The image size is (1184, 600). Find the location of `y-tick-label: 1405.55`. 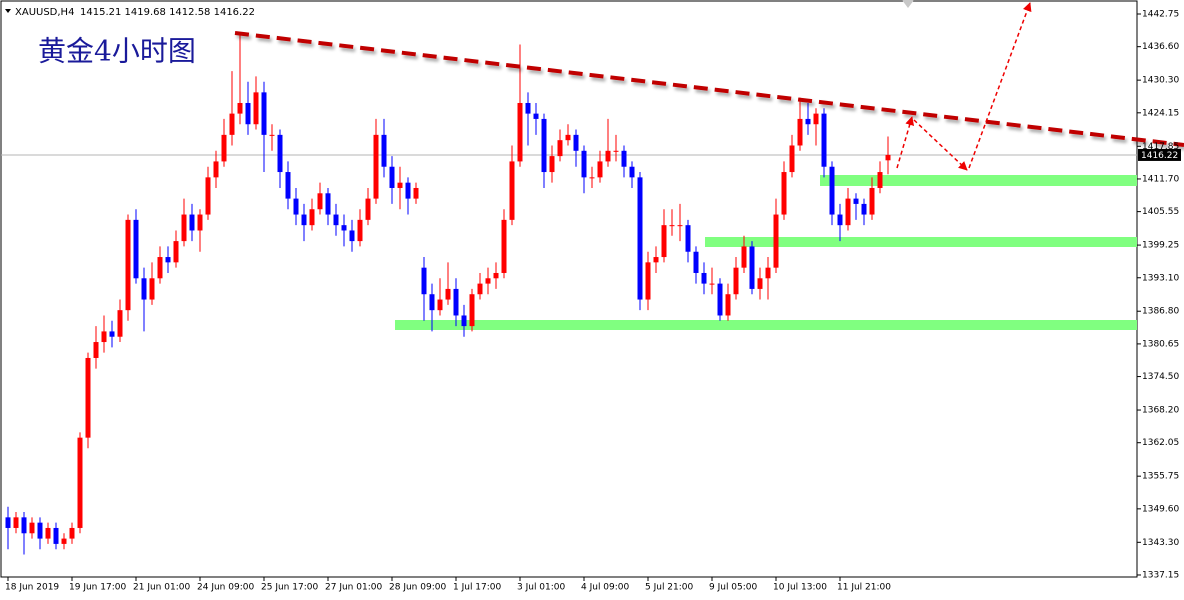

y-tick-label: 1405.55 is located at coordinates (1160, 212).